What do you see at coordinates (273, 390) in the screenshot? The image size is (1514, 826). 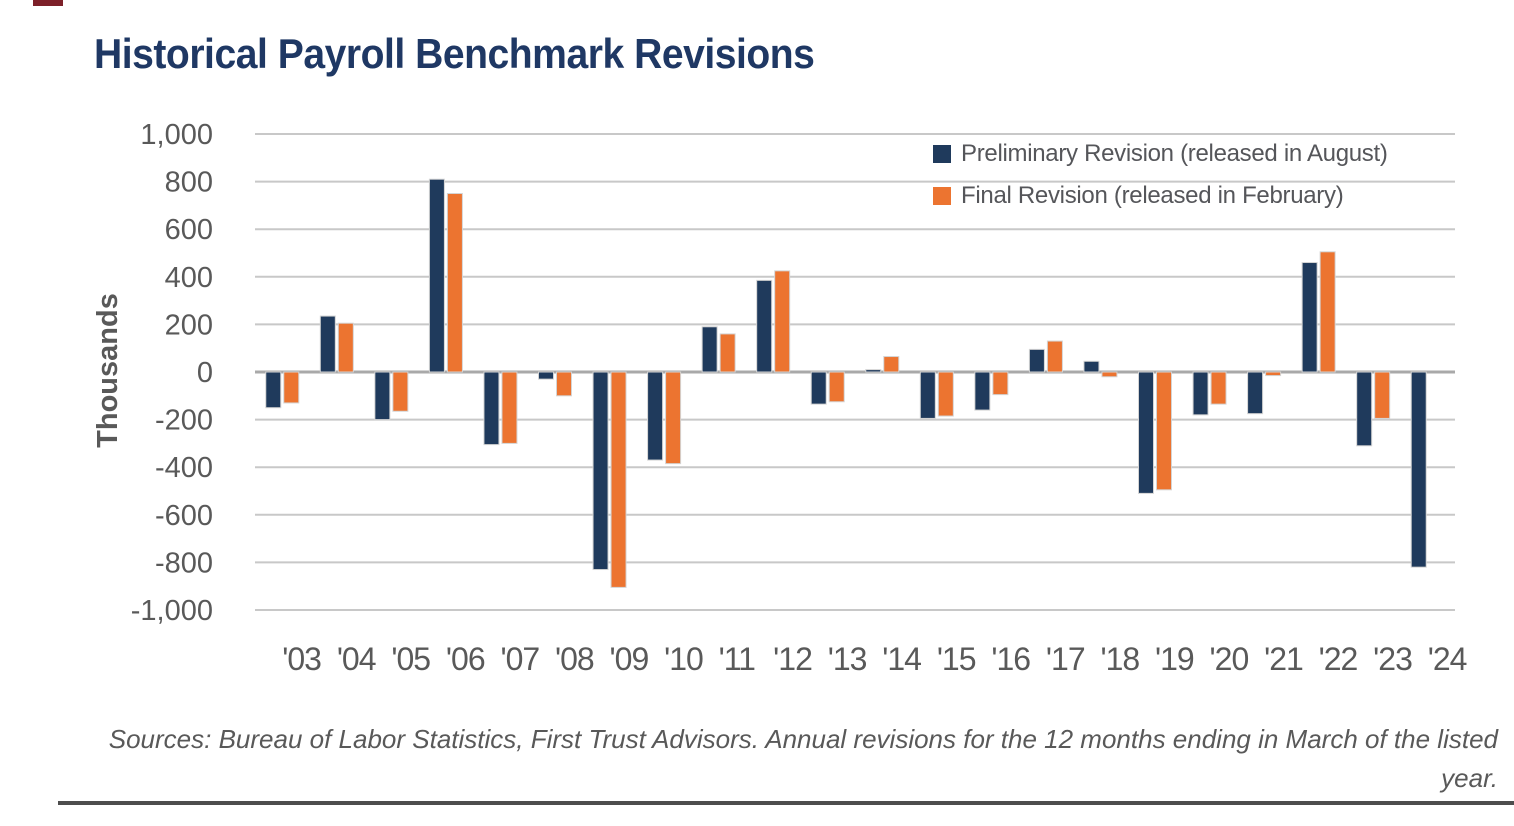 I see `bar-preliminary-'03` at bounding box center [273, 390].